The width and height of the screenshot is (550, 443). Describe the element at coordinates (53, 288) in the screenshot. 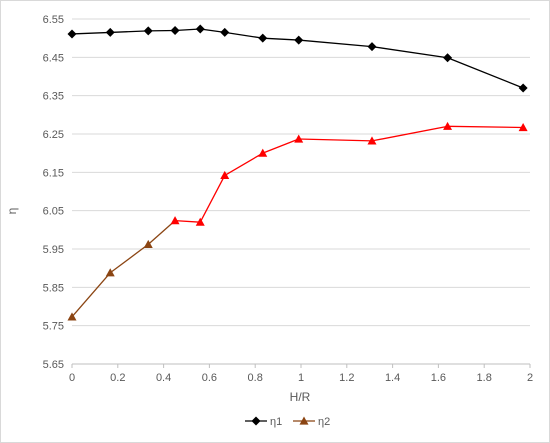

I see `y-tick-label: 5.85` at that location.